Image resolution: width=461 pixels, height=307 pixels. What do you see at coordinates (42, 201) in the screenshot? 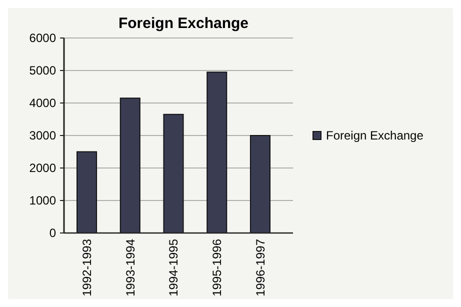
I see `y-tick-label: 1000` at bounding box center [42, 201].